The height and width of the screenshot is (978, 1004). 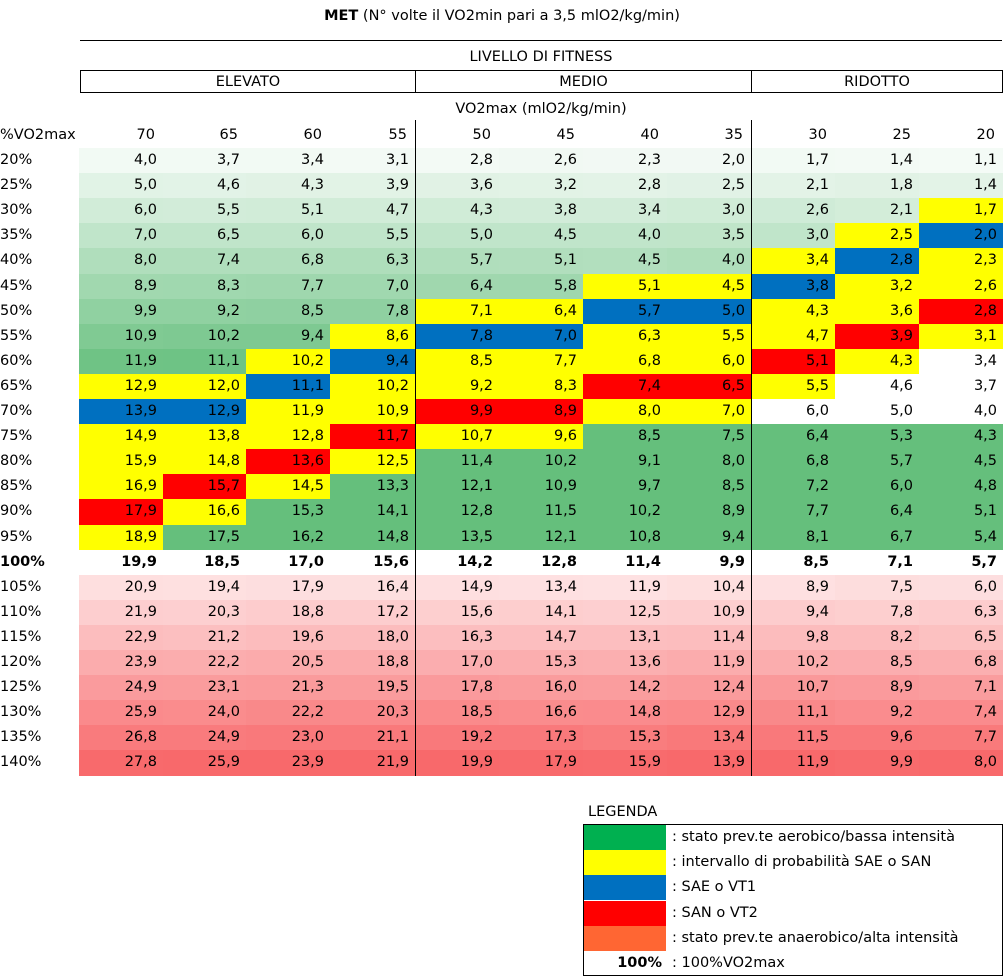 What do you see at coordinates (372, 437) in the screenshot?
I see `table-cell: 11,7` at bounding box center [372, 437].